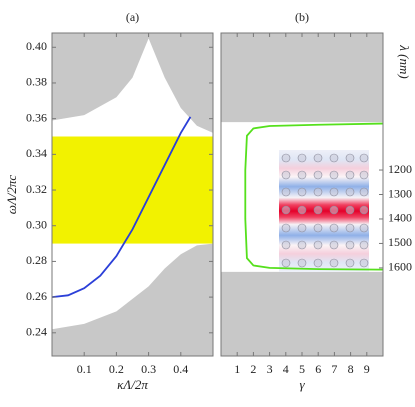 This screenshot has width=415, height=407. What do you see at coordinates (36, 153) in the screenshot?
I see `y-tick-label: 0.34` at bounding box center [36, 153].